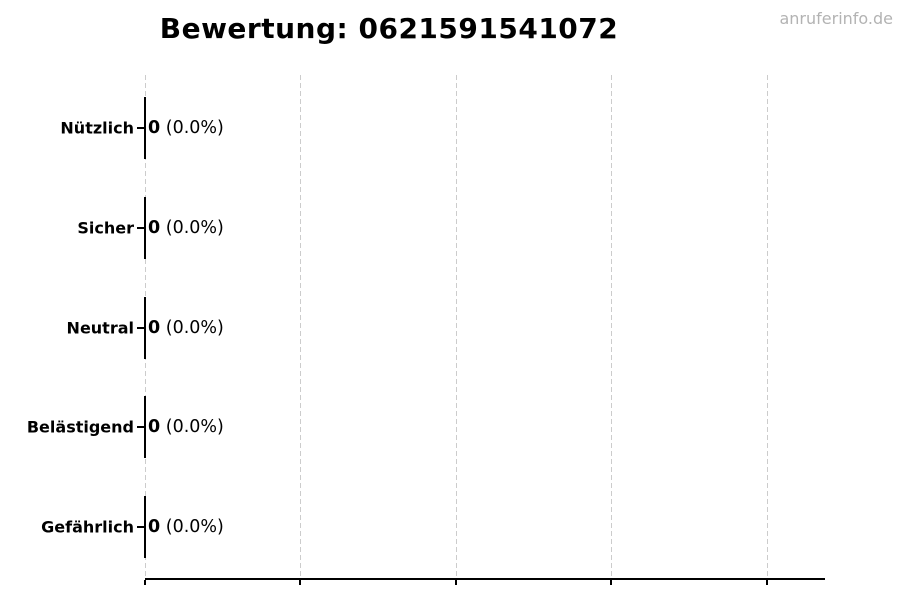 This screenshot has height=600, width=900. Describe the element at coordinates (97, 128) in the screenshot. I see `category-label: Nützlich` at that location.